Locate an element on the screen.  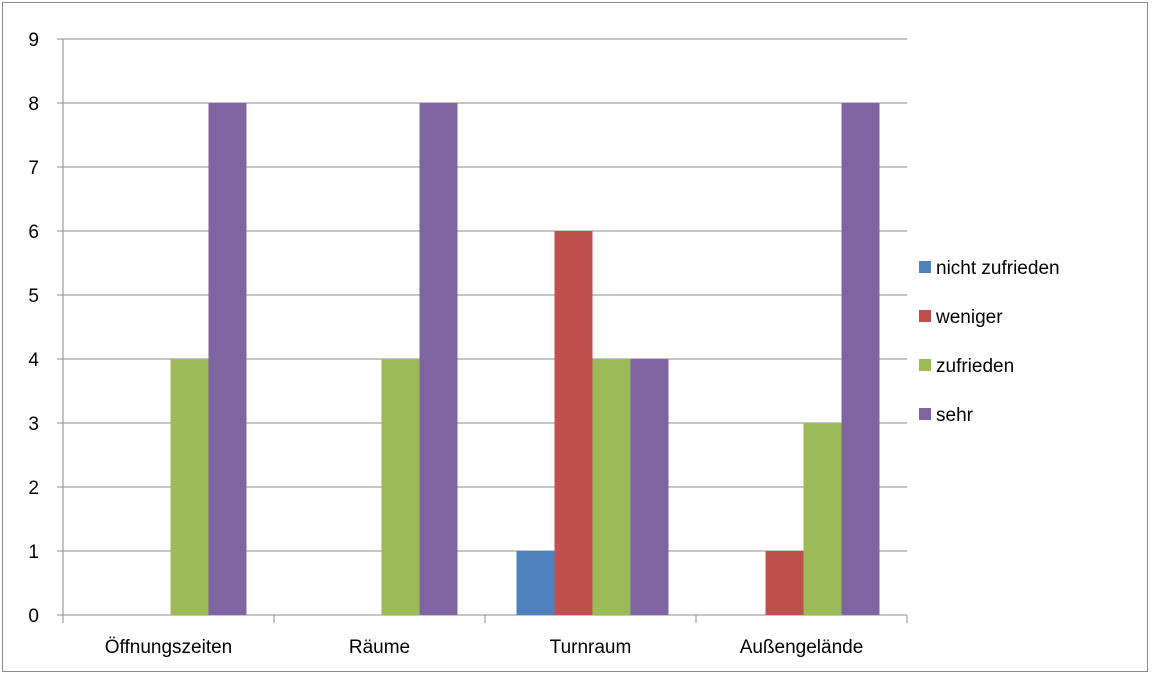
x-category-label: Öffnungszeiten is located at coordinates (168, 647).